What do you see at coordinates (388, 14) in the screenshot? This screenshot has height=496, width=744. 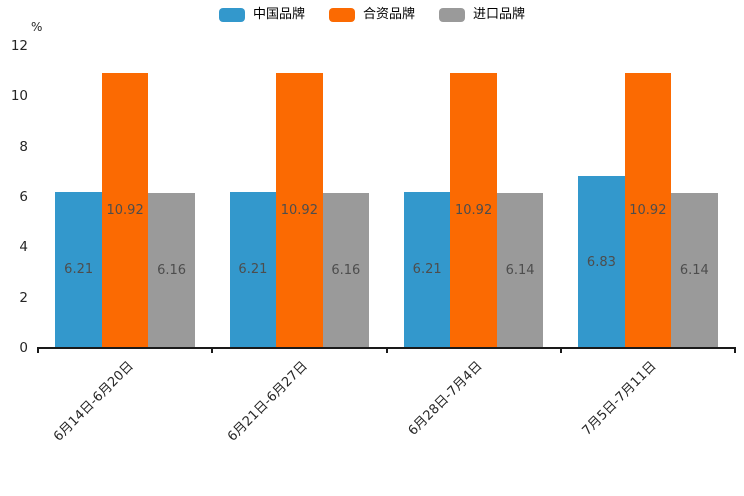 I see `legend-label: 合资品牌` at bounding box center [388, 14].